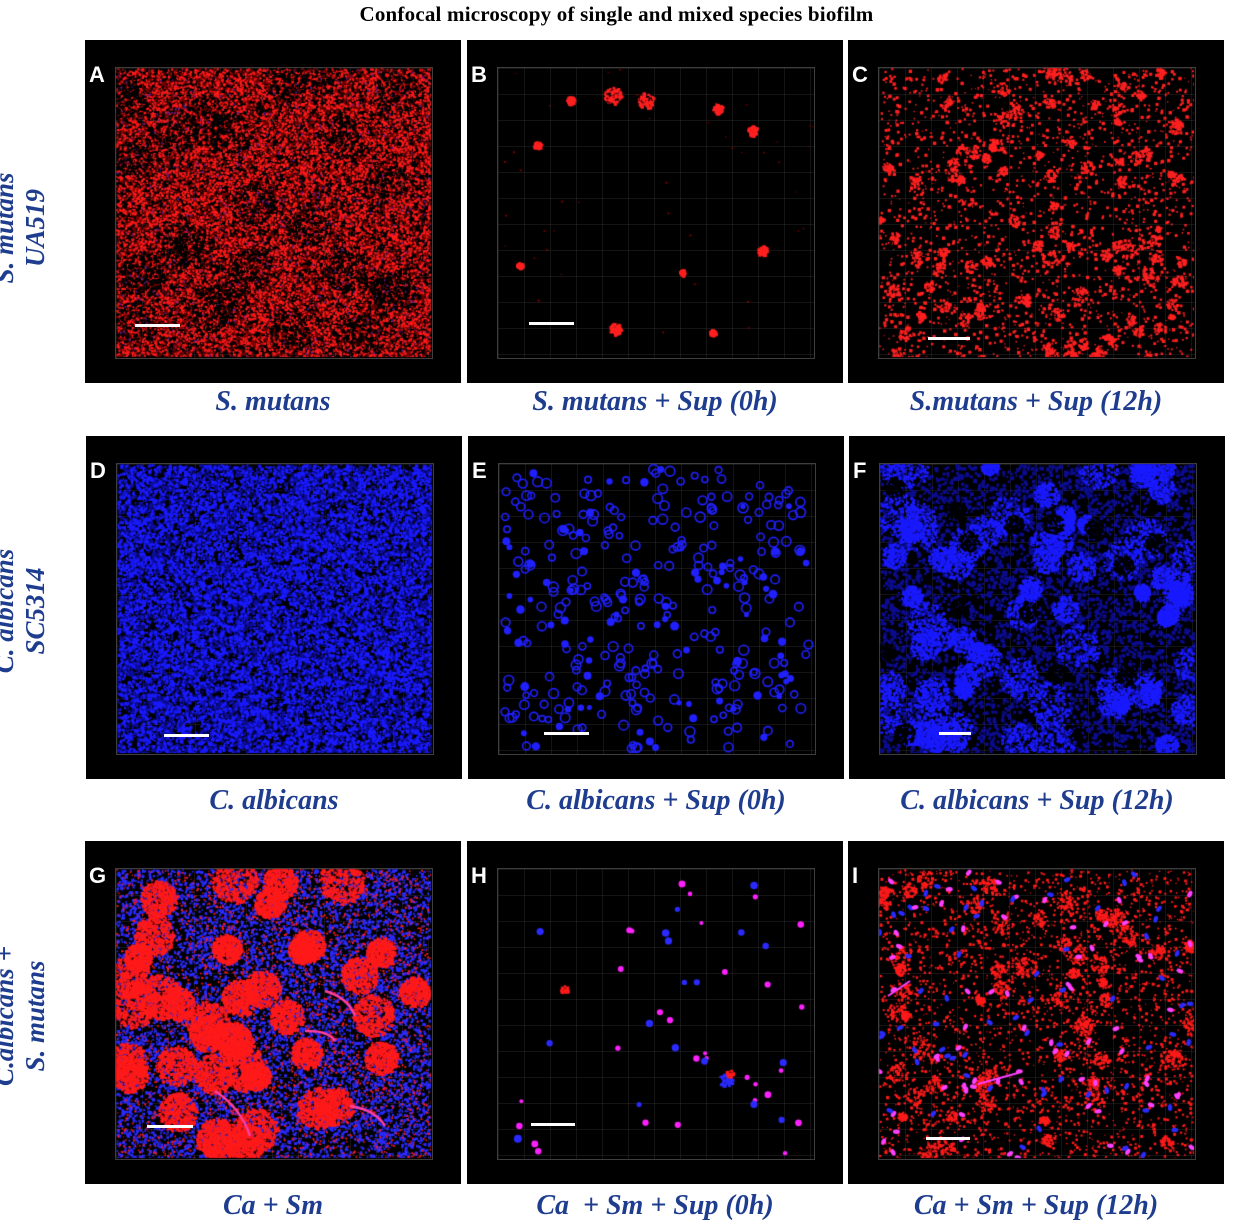  What do you see at coordinates (655, 401) in the screenshot?
I see `caption-b: S. mutans + Sup (0h)` at bounding box center [655, 401].